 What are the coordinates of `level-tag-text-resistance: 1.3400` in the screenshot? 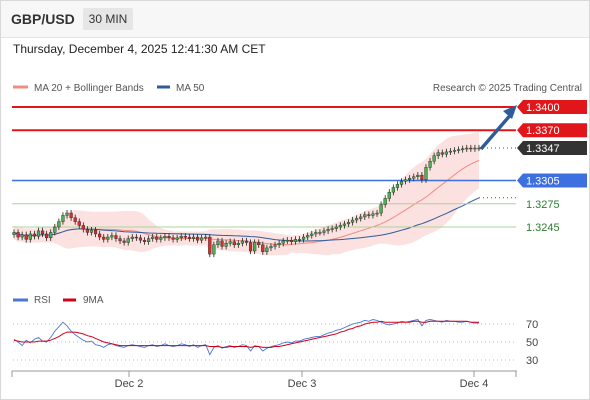 It's located at (543, 108).